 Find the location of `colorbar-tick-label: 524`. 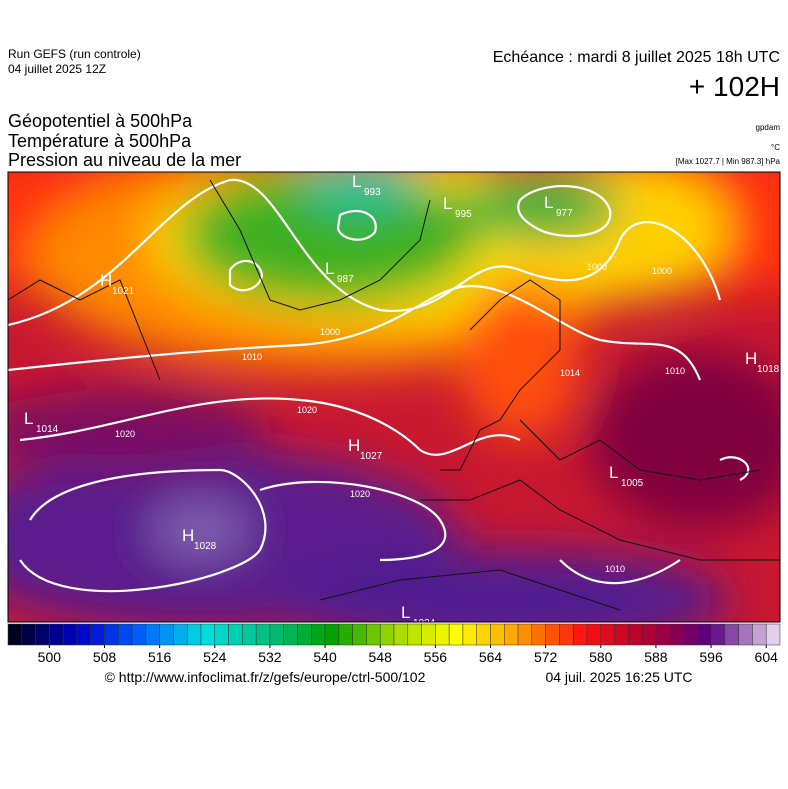

colorbar-tick-label: 524 is located at coordinates (215, 657).